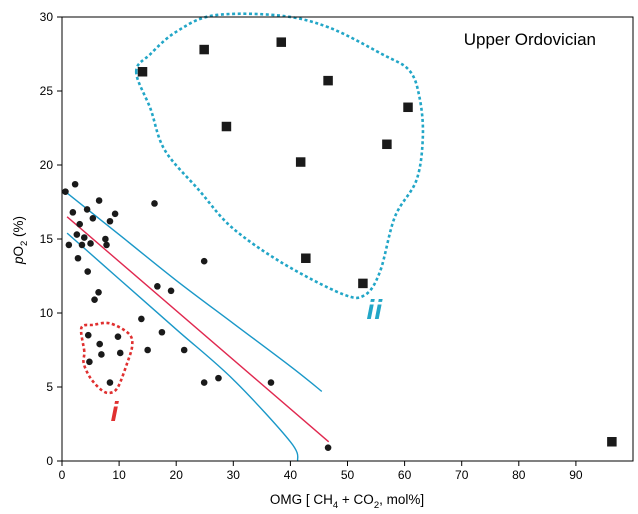 The height and width of the screenshot is (514, 638). I want to click on y-axis-title: pO2 (%), so click(20, 240).